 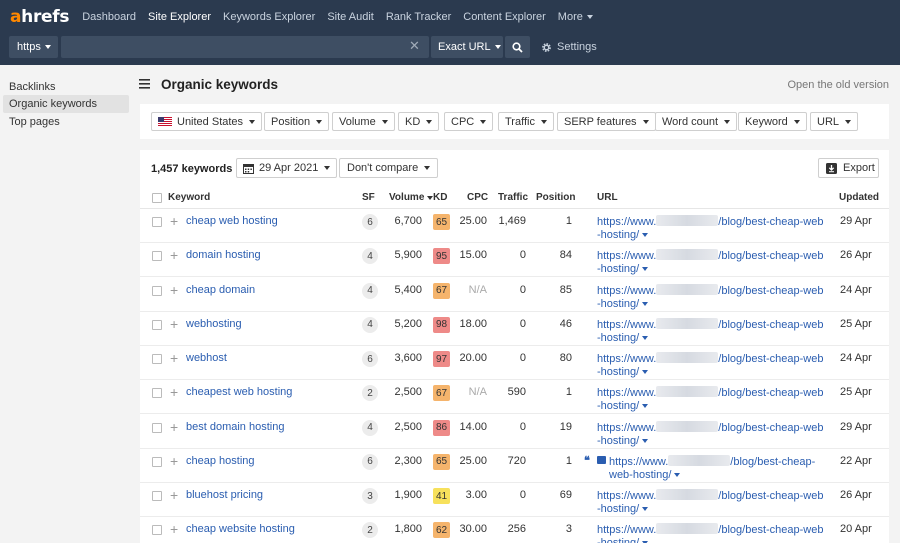 What do you see at coordinates (418, 16) in the screenshot?
I see `nav-rank-tracker: Rank Tracker` at bounding box center [418, 16].